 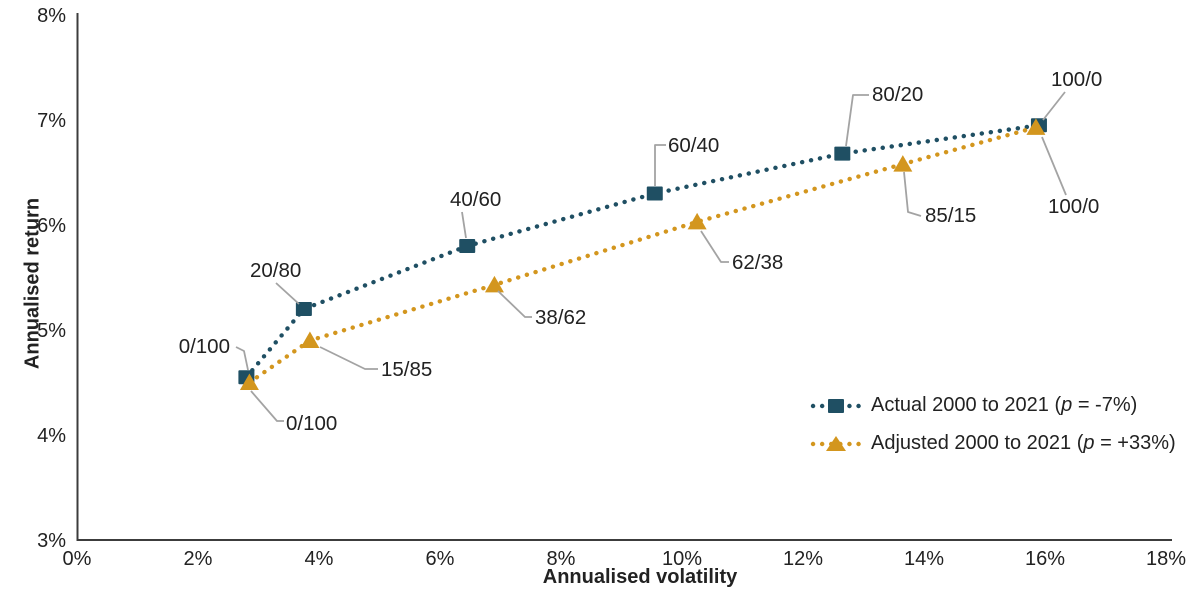 What do you see at coordinates (682, 559) in the screenshot?
I see `x-tick-label: 10%` at bounding box center [682, 559].